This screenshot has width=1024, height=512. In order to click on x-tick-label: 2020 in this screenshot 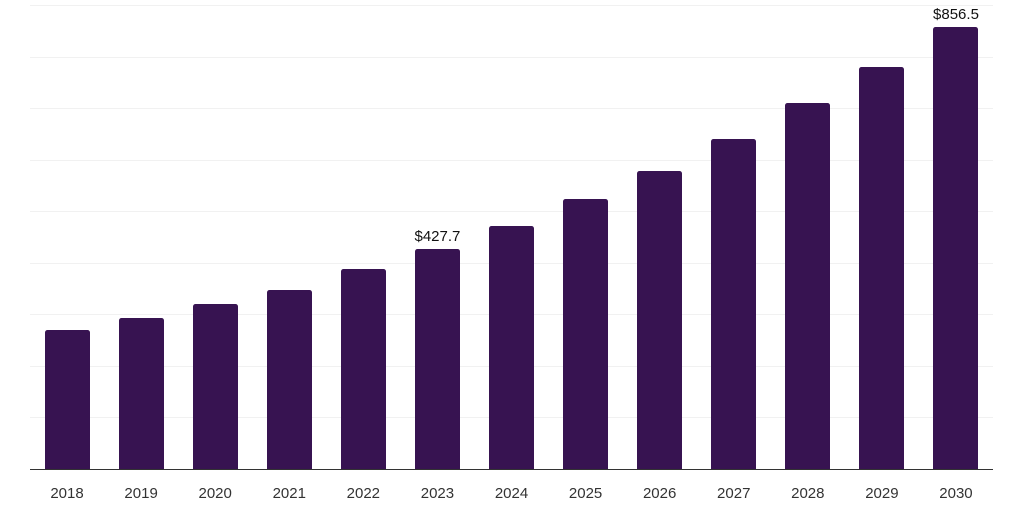, I will do `click(215, 493)`.